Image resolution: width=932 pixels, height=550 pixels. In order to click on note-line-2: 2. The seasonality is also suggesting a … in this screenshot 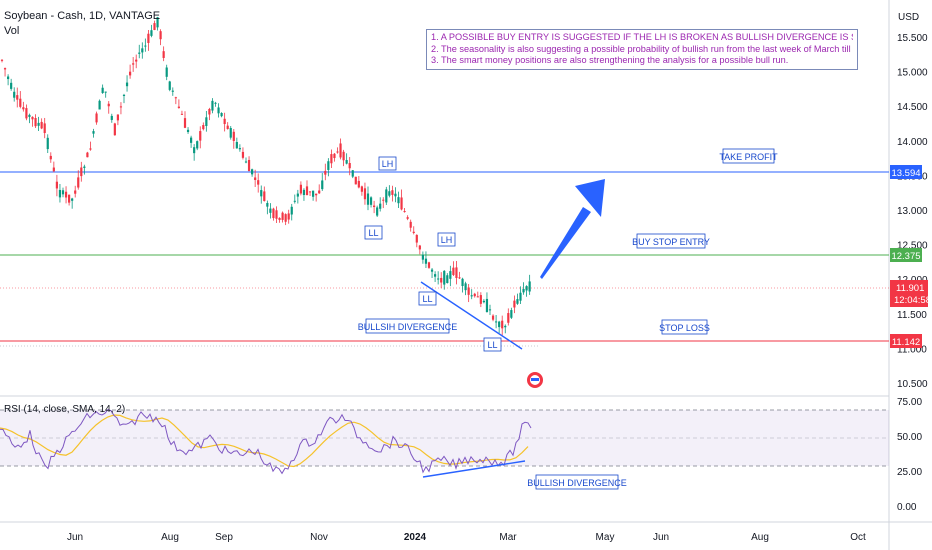, I will do `click(642, 48)`.